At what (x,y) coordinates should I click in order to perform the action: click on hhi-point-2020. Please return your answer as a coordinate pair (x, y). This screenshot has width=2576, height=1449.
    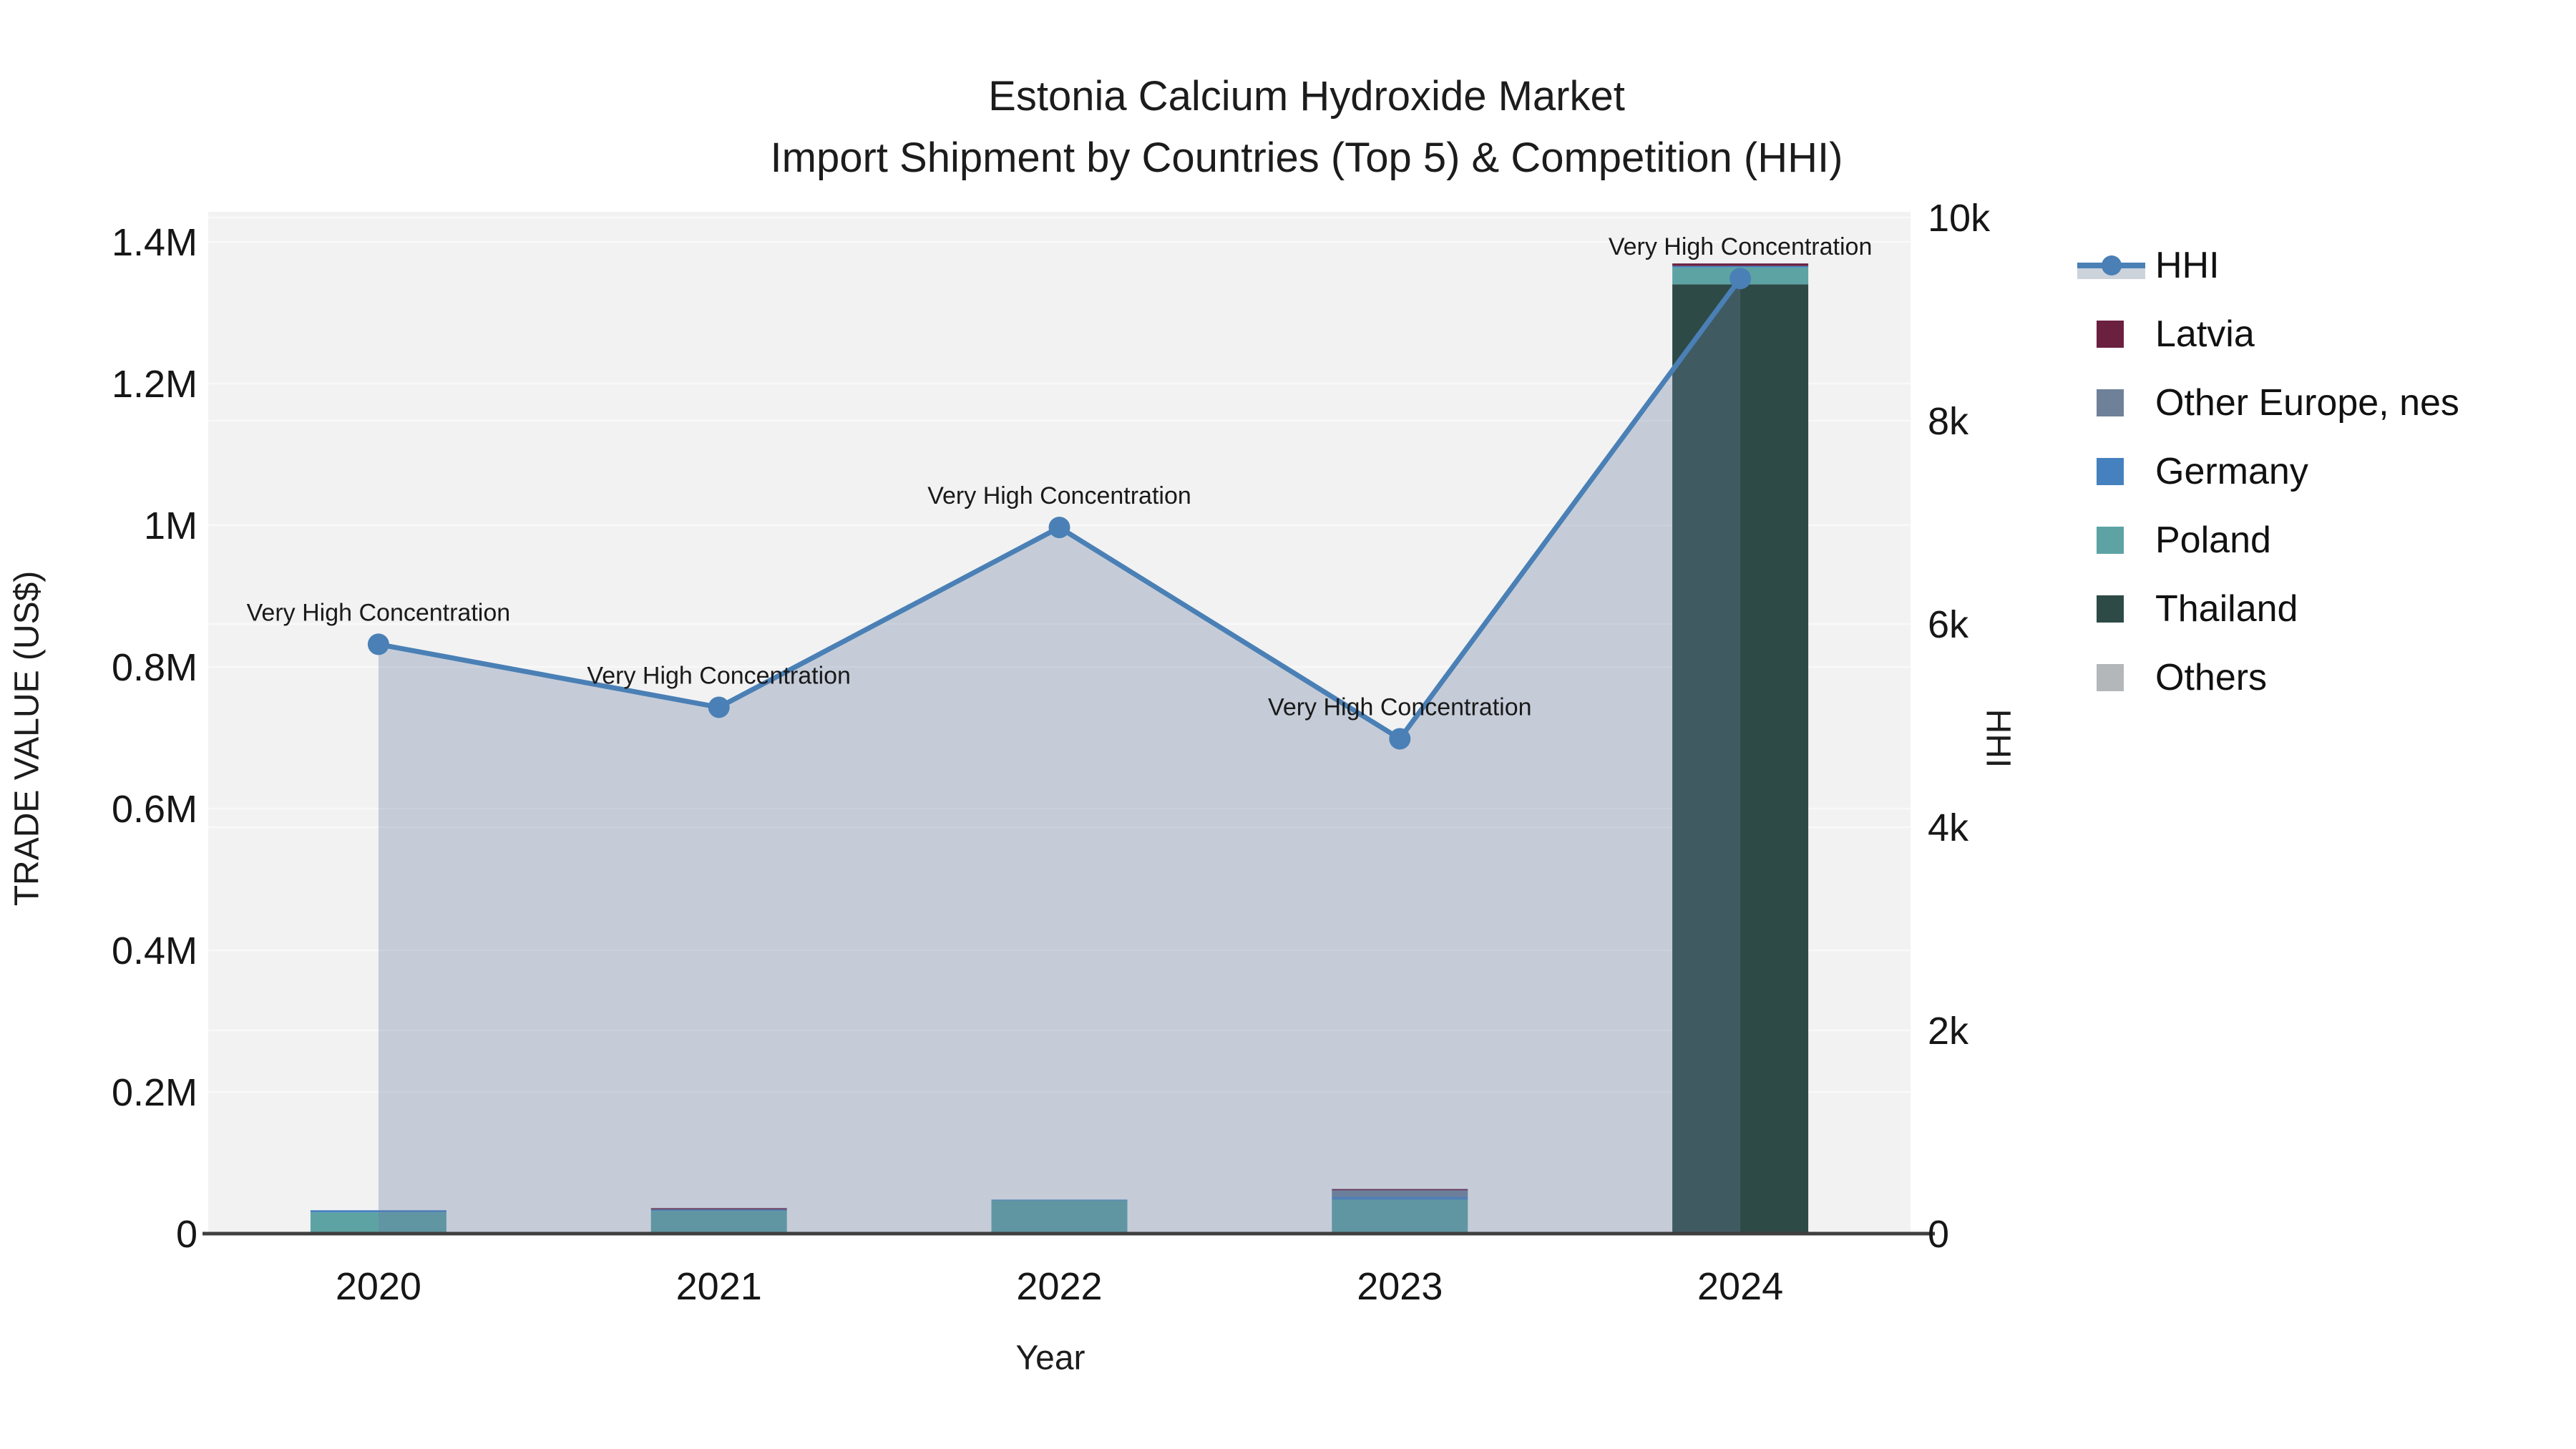
    Looking at the image, I should click on (378, 644).